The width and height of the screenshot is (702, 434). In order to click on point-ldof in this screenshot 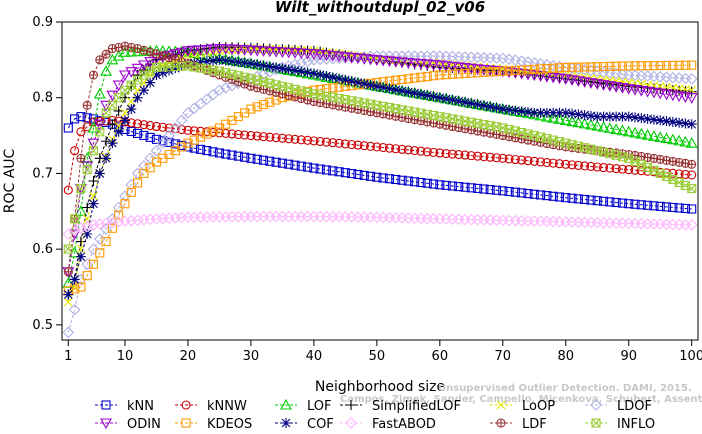, I will do `click(263, 74)`.